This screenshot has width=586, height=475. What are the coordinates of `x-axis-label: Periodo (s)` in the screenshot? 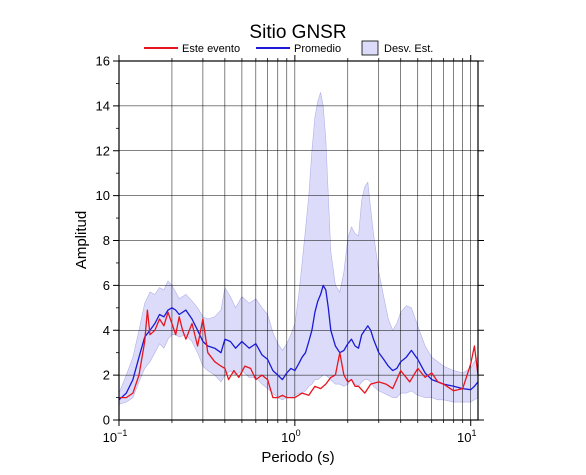 It's located at (297, 457).